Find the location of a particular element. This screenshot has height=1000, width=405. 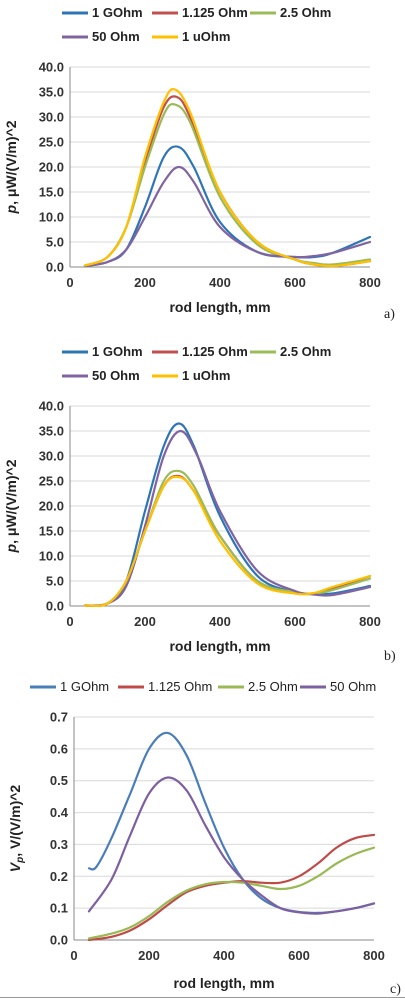

y-axis-title-symbol: V is located at coordinates (15, 866).